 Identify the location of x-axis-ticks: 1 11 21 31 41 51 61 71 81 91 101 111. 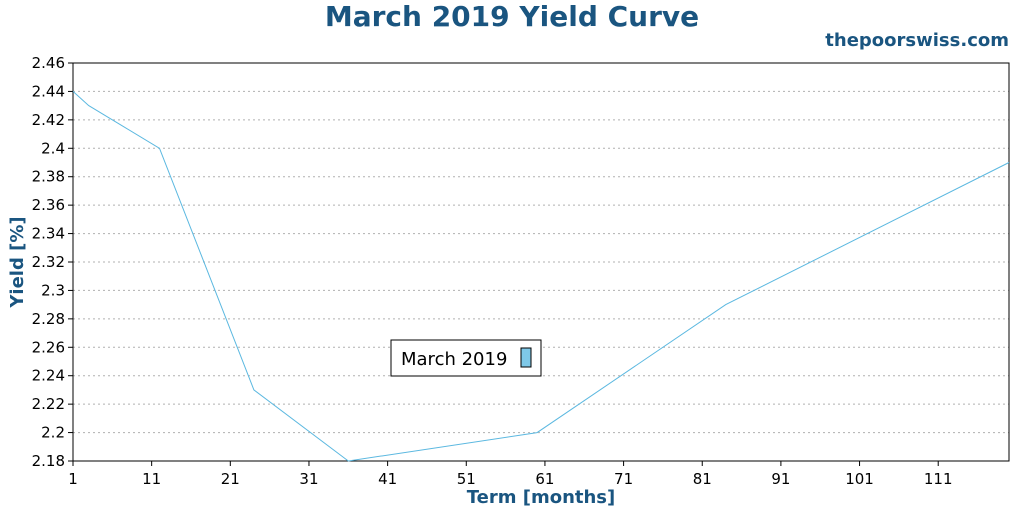
(510, 474).